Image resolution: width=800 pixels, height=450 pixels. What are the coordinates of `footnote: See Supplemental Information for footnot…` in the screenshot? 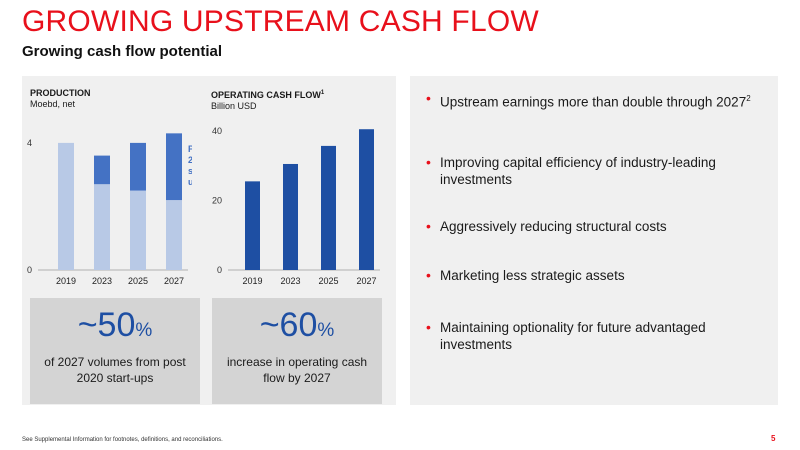 It's located at (122, 440).